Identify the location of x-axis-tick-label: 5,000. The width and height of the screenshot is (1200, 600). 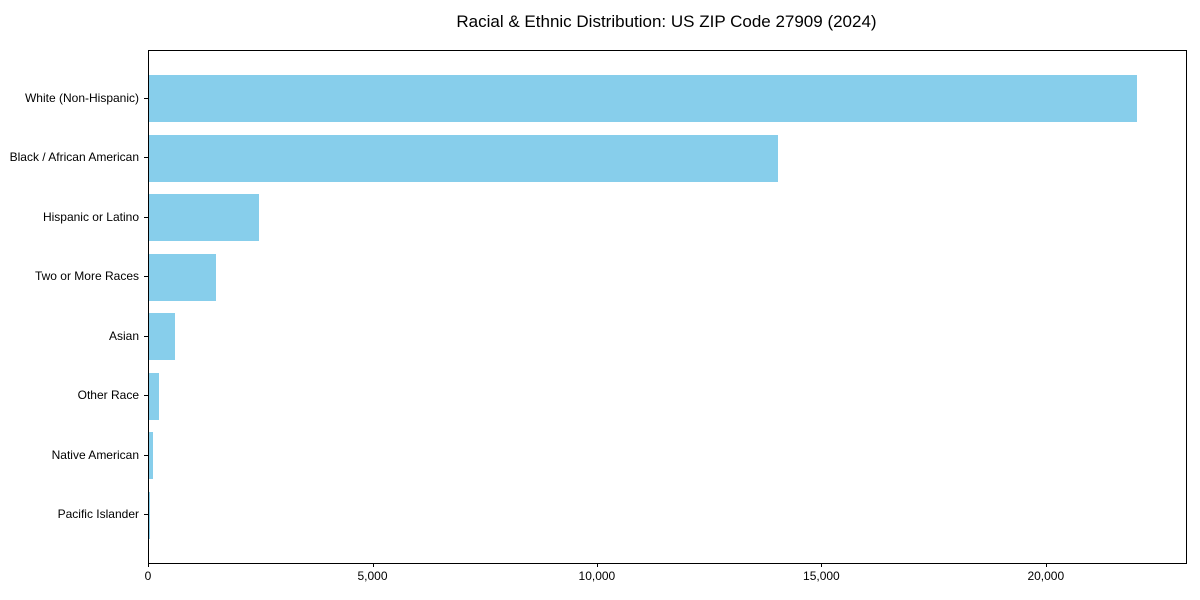
(372, 576).